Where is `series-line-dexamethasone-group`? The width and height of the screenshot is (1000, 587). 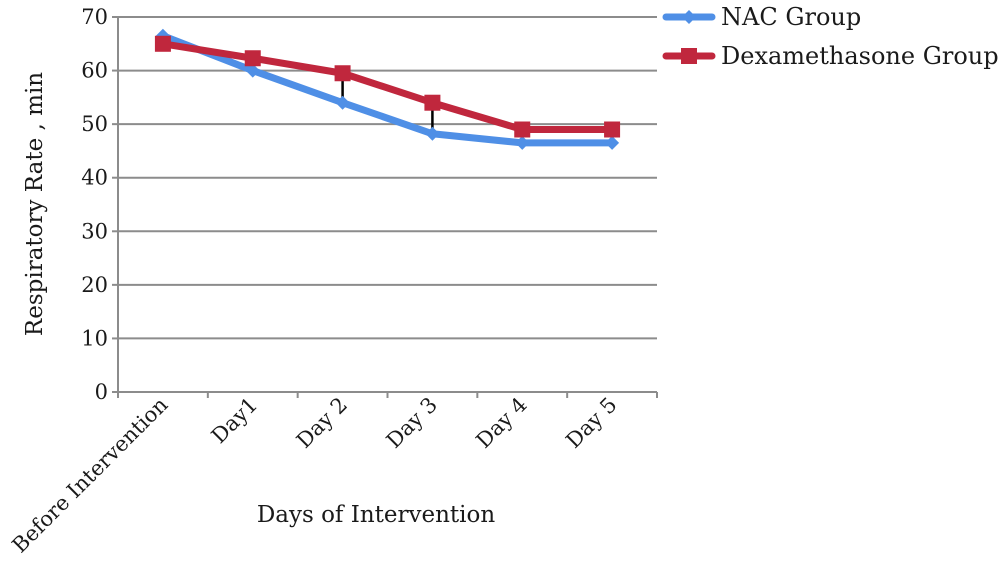
series-line-dexamethasone-group is located at coordinates (387, 86).